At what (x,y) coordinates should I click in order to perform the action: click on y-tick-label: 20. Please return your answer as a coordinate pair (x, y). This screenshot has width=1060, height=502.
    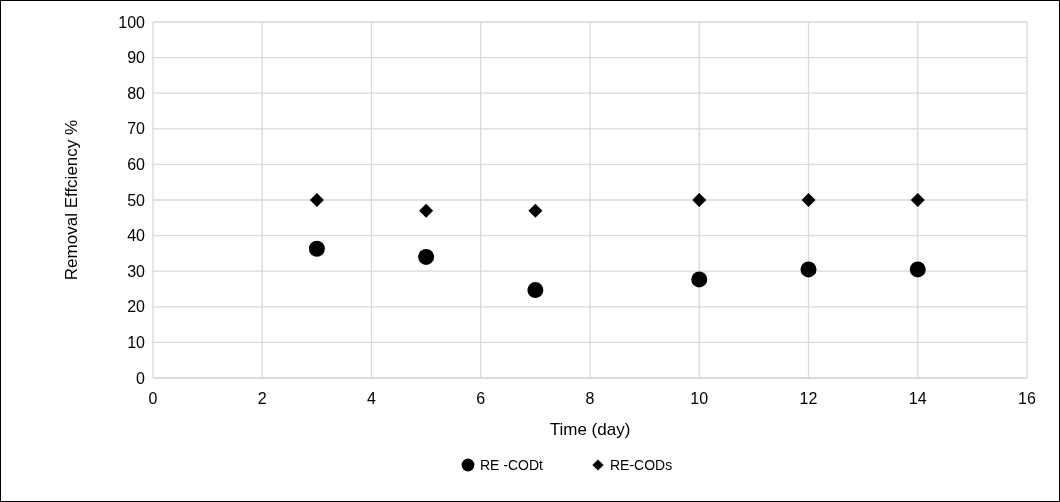
    Looking at the image, I should click on (136, 307).